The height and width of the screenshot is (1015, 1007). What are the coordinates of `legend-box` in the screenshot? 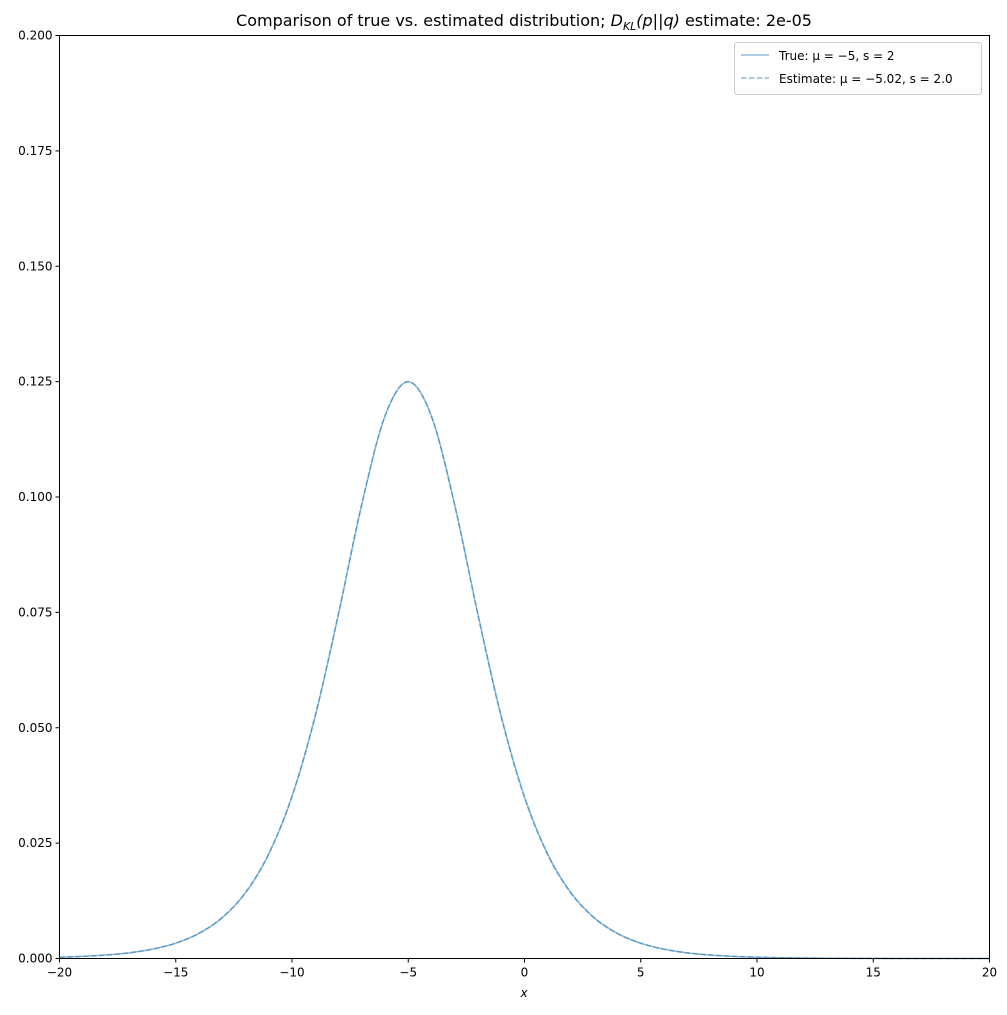 It's located at (858, 68).